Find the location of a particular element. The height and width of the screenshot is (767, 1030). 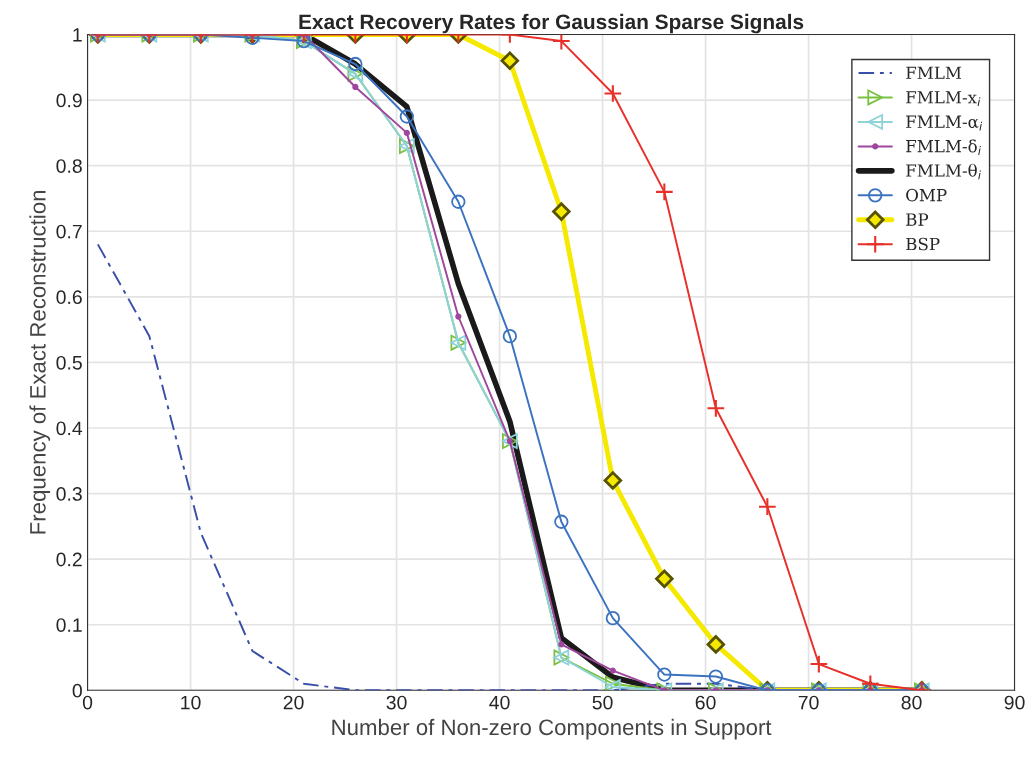

y-tick-label: 0.6 is located at coordinates (69, 297).